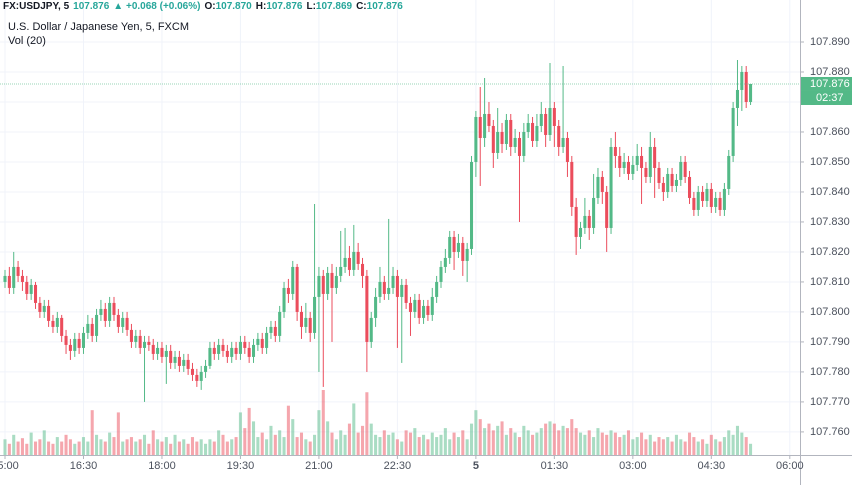 The width and height of the screenshot is (852, 485). I want to click on x-tick-label: 15:00, so click(9, 466).